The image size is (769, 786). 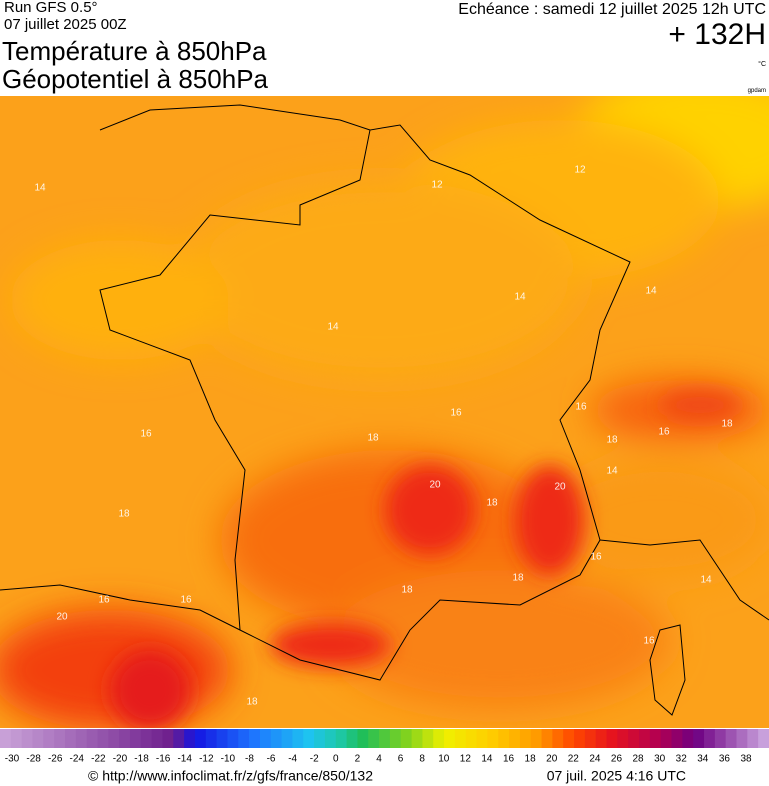 What do you see at coordinates (292, 759) in the screenshot?
I see `colorbar-tick-label: -4` at bounding box center [292, 759].